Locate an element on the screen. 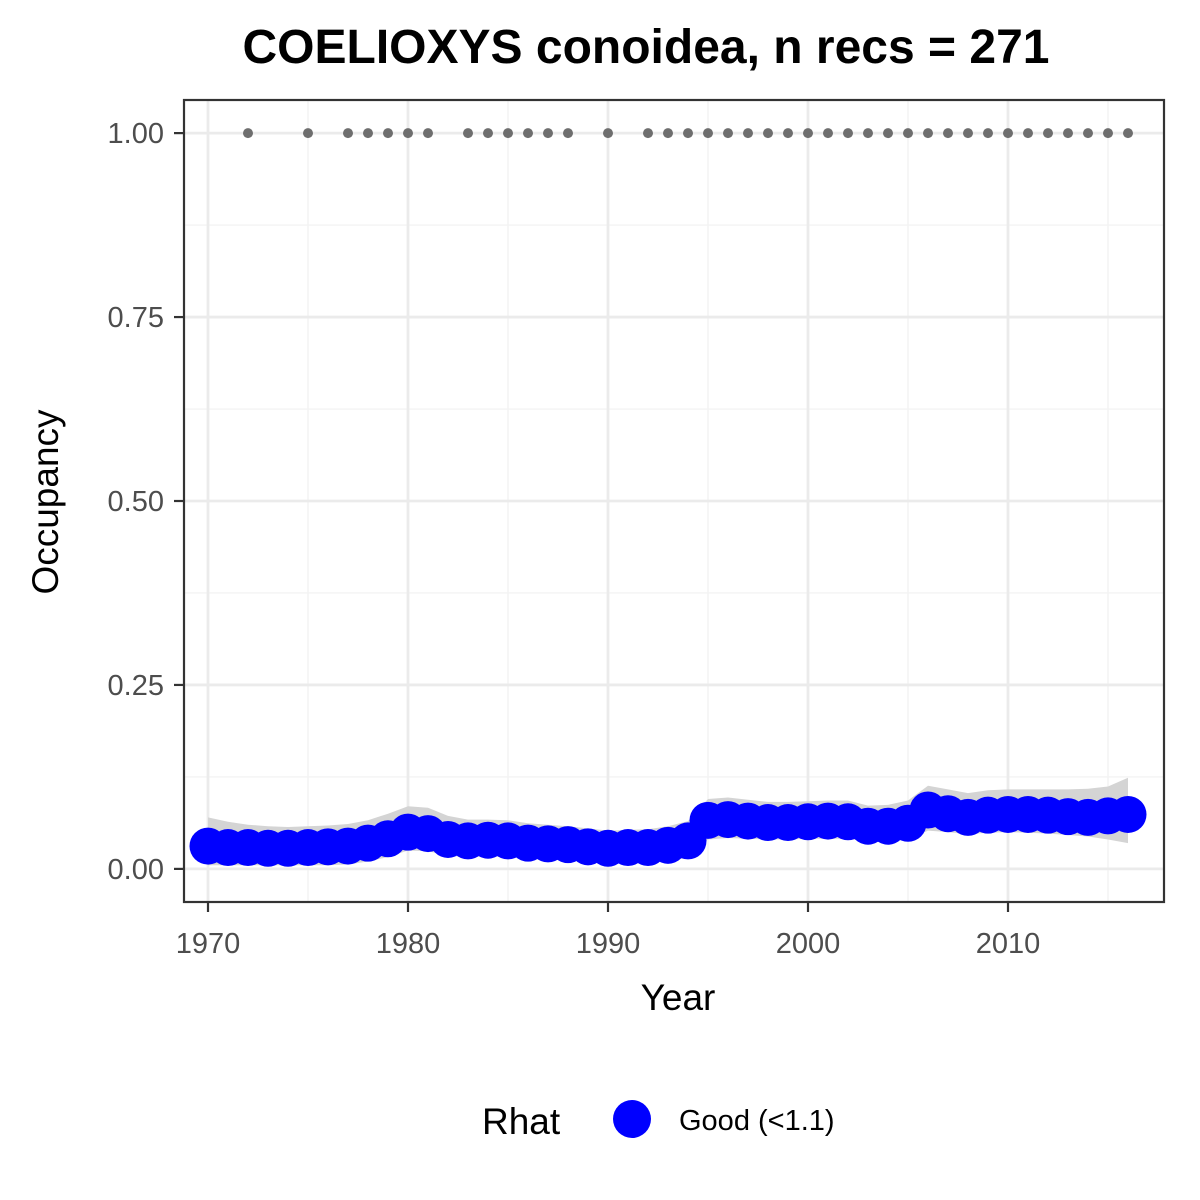 This screenshot has height=1200, width=1200. legend-label-good: Good (<1.1) is located at coordinates (757, 1121).